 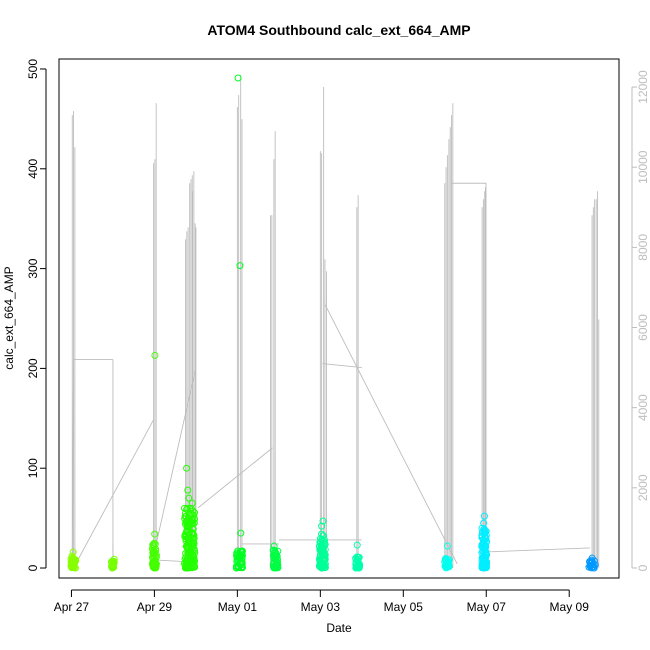 What do you see at coordinates (404, 607) in the screenshot?
I see `x-tick-label: May 05` at bounding box center [404, 607].